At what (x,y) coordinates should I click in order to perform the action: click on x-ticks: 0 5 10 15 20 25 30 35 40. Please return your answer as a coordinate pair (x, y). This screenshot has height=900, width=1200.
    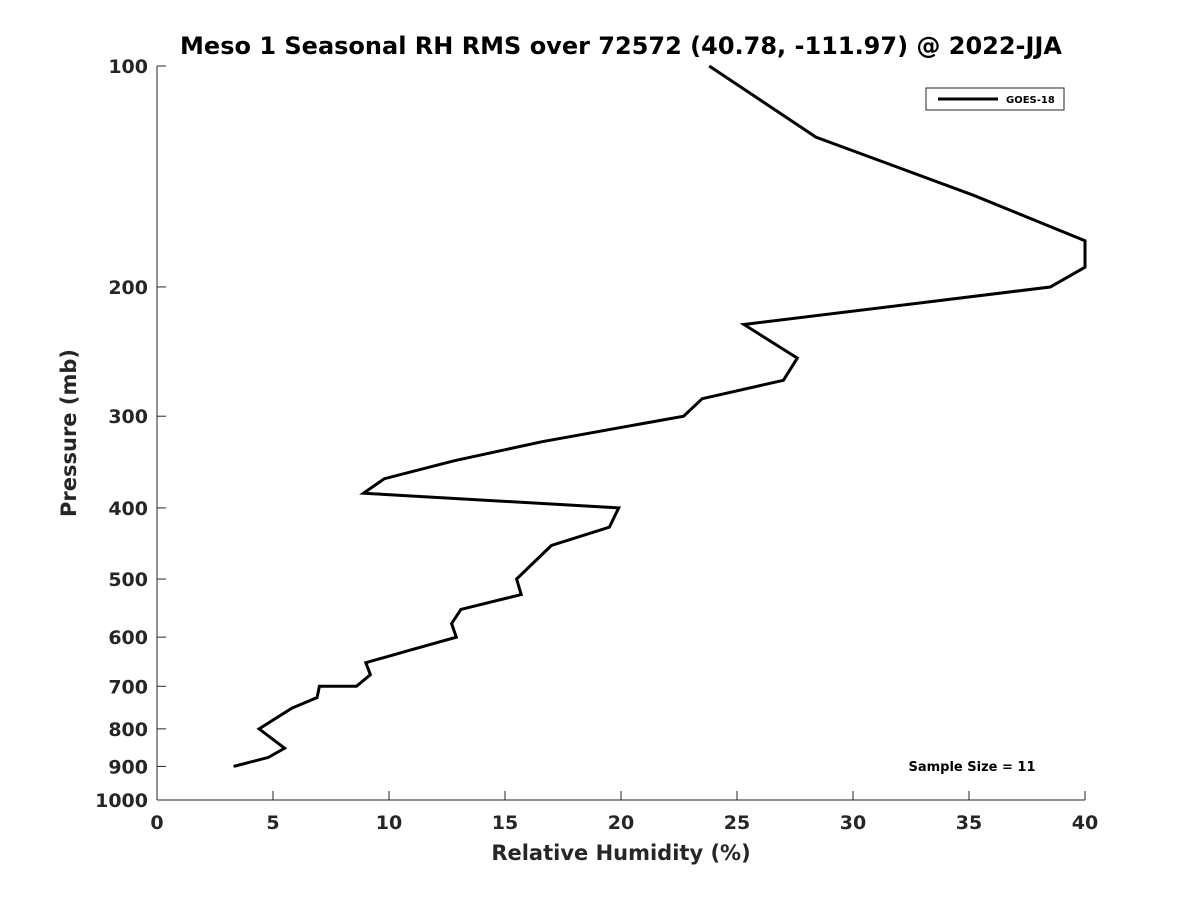
    Looking at the image, I should click on (624, 812).